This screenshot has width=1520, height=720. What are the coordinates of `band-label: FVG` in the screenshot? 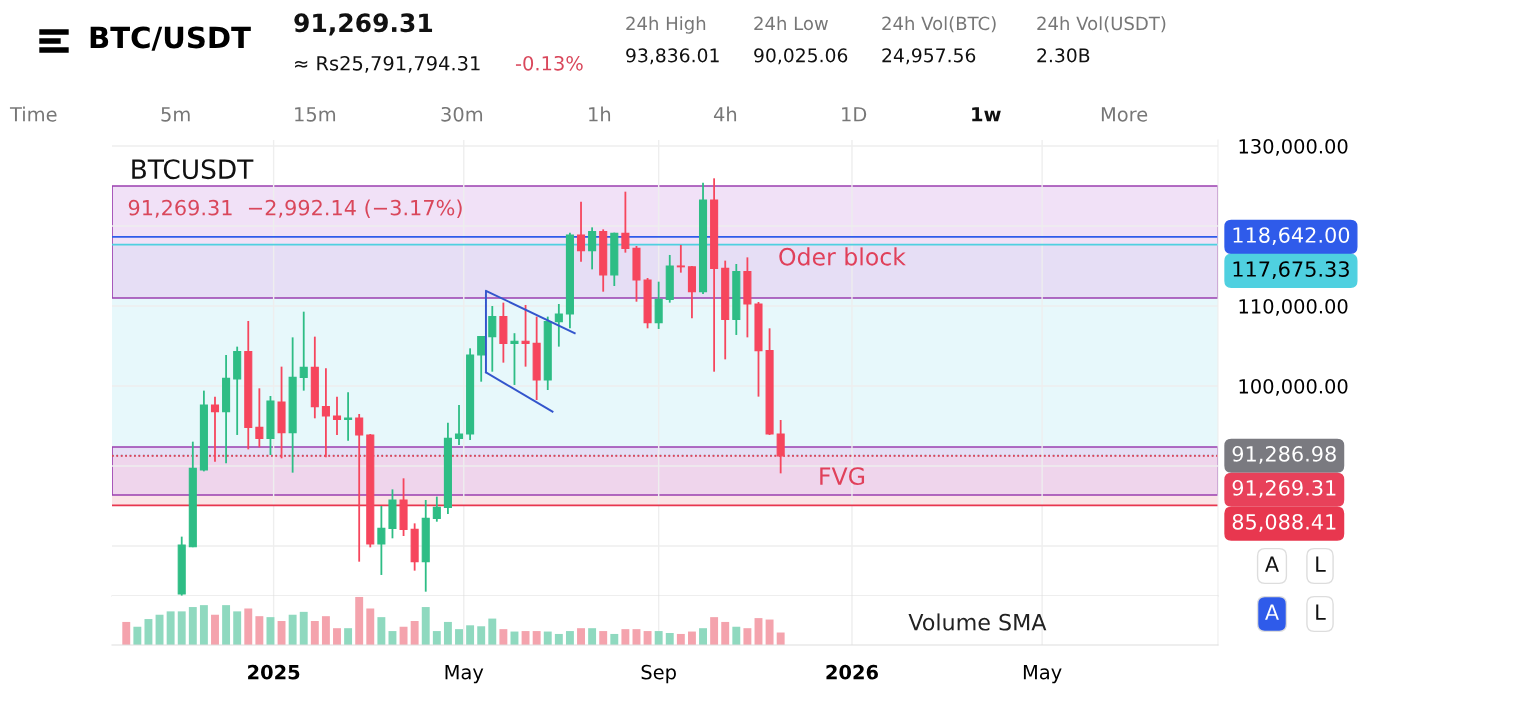 It's located at (842, 476).